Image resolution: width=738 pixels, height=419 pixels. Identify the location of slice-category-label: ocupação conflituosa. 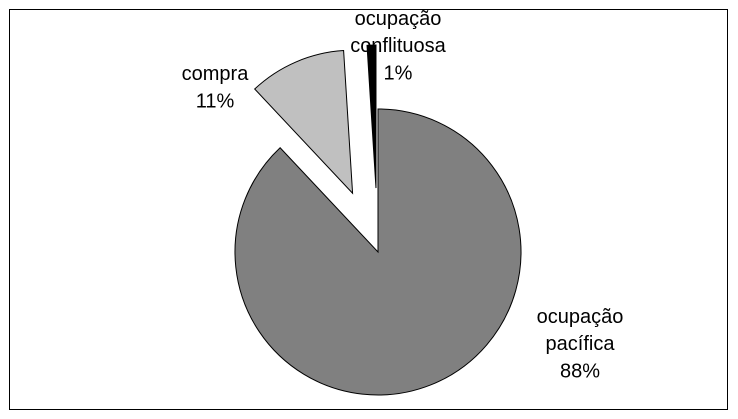
(398, 32).